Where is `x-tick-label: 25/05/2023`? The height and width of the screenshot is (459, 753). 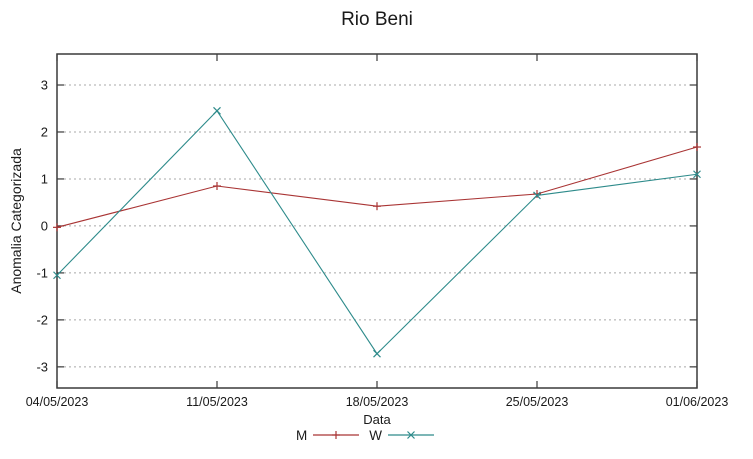
x-tick-label: 25/05/2023 is located at coordinates (537, 402).